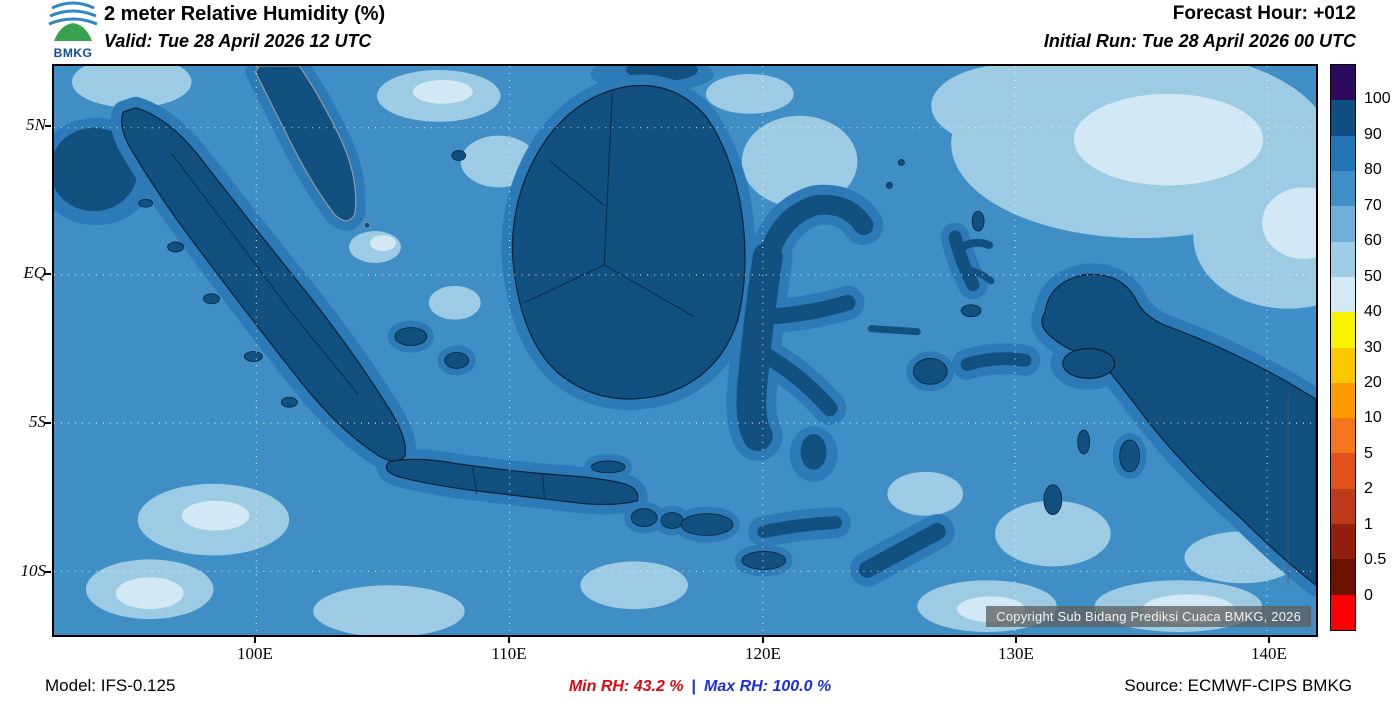 This screenshot has width=1400, height=709. What do you see at coordinates (1373, 276) in the screenshot?
I see `colorbar-tick-label: 50` at bounding box center [1373, 276].